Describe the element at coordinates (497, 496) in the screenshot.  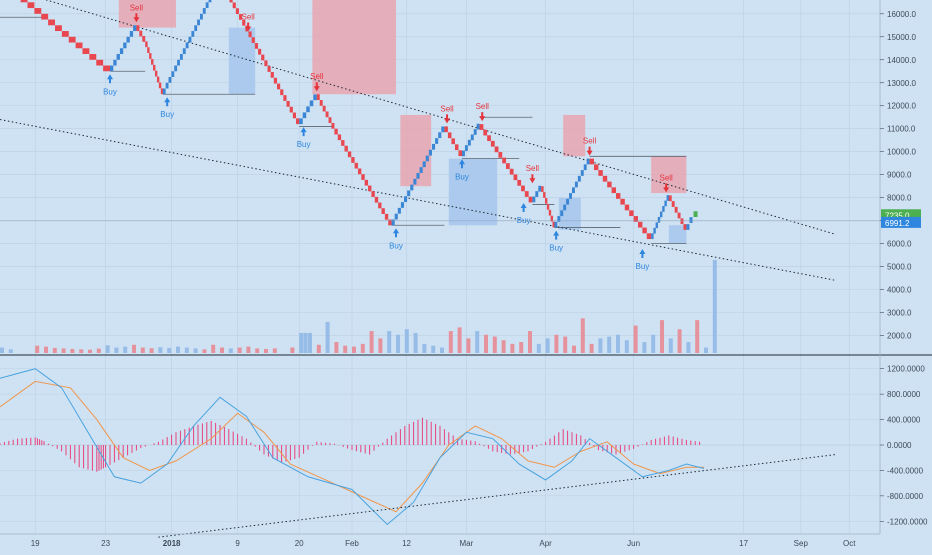
I see `macd-trendline` at that location.